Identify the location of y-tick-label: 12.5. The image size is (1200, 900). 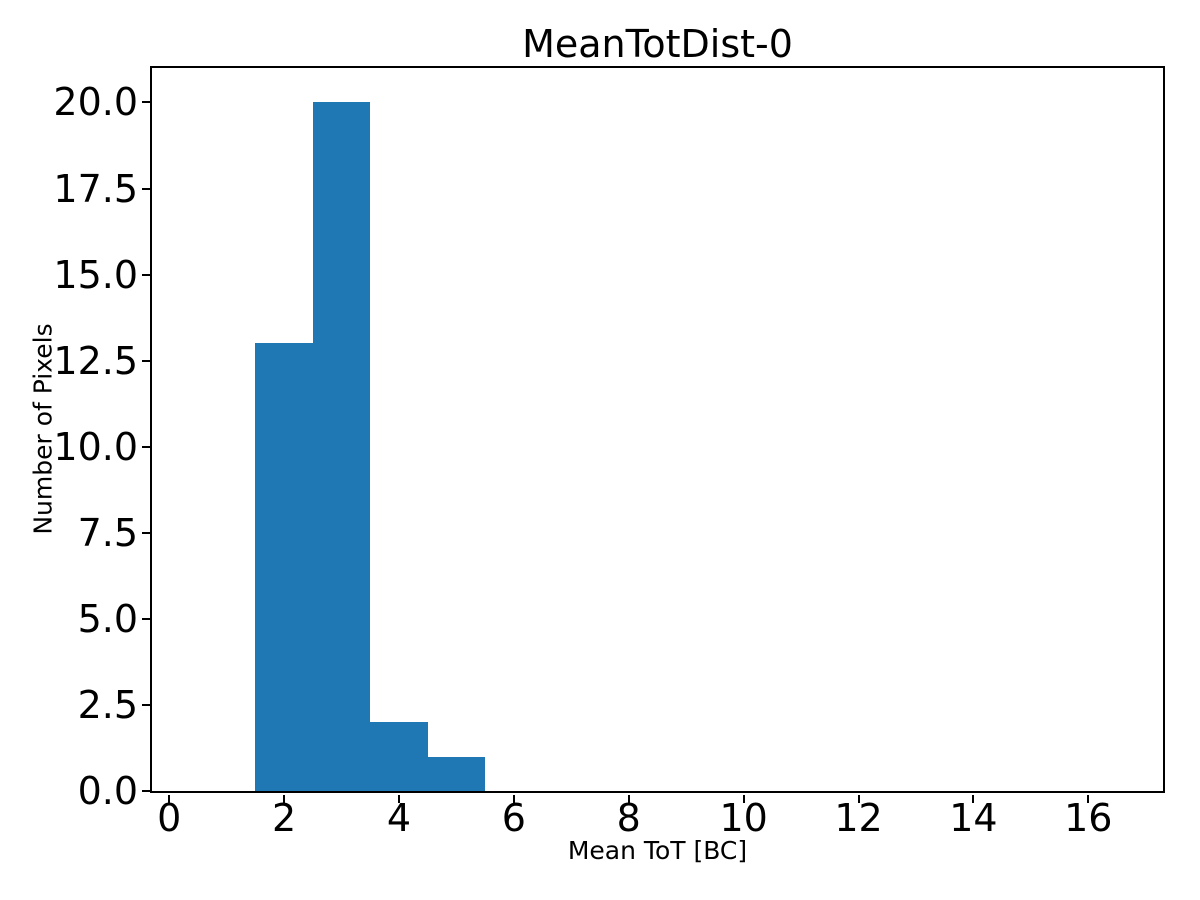
(95, 360).